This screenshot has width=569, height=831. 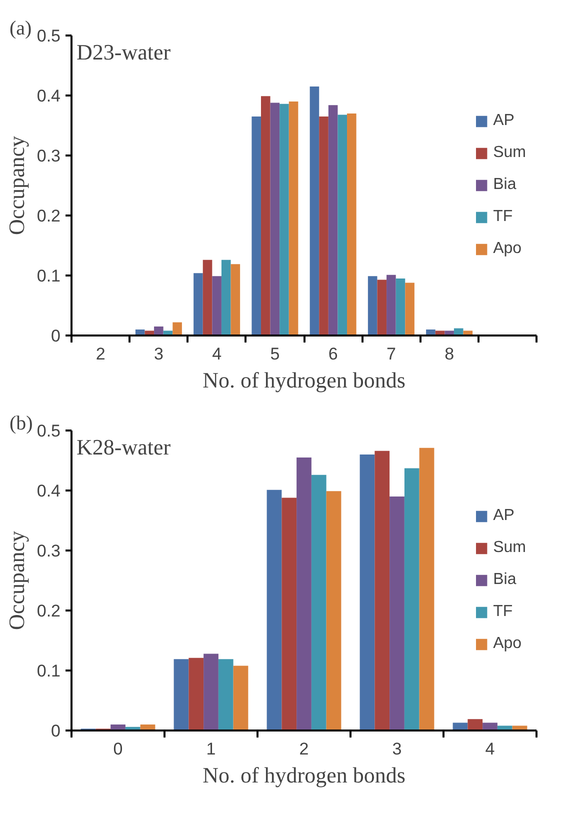 I want to click on x-tick-label: 1, so click(x=211, y=749).